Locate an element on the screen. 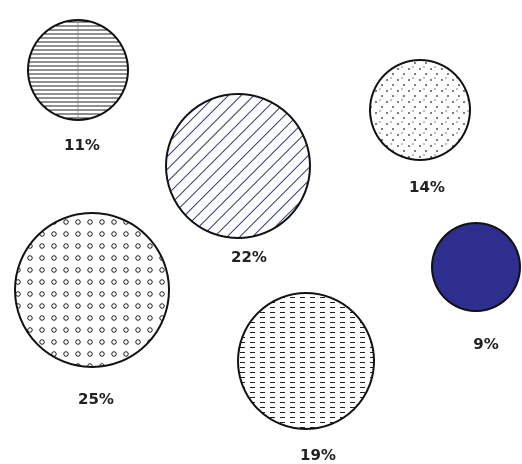 This screenshot has width=522, height=464. bubble-label-11: 11% is located at coordinates (82, 145).